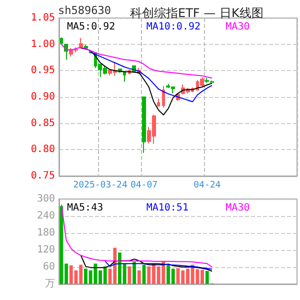 The height and width of the screenshot is (300, 300). I want to click on x-tick-label: 2025-03-24, so click(100, 185).